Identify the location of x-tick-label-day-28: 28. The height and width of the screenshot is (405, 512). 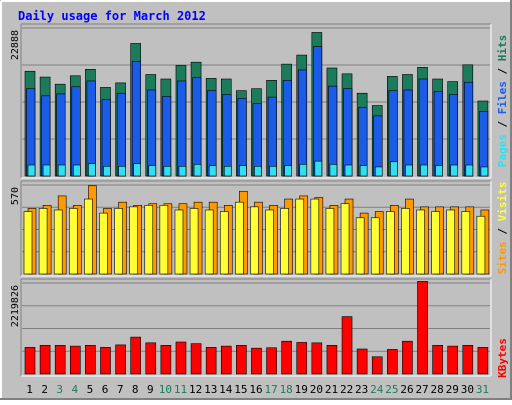
(437, 389).